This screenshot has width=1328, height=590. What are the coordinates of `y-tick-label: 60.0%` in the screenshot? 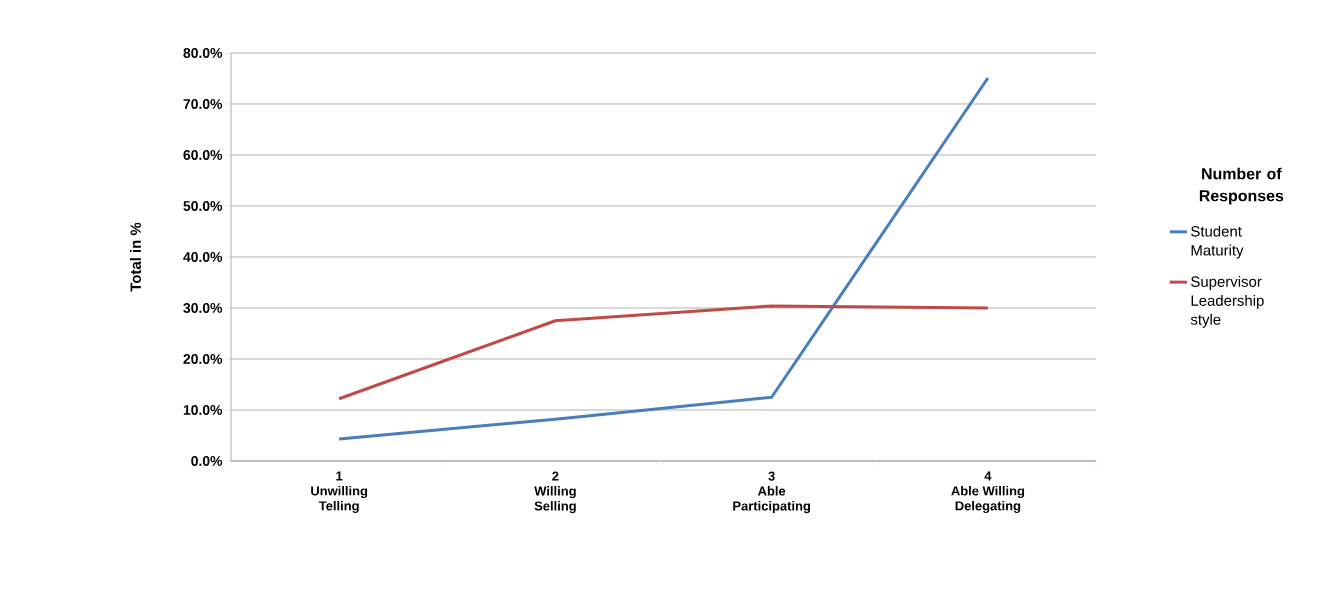 It's located at (203, 155).